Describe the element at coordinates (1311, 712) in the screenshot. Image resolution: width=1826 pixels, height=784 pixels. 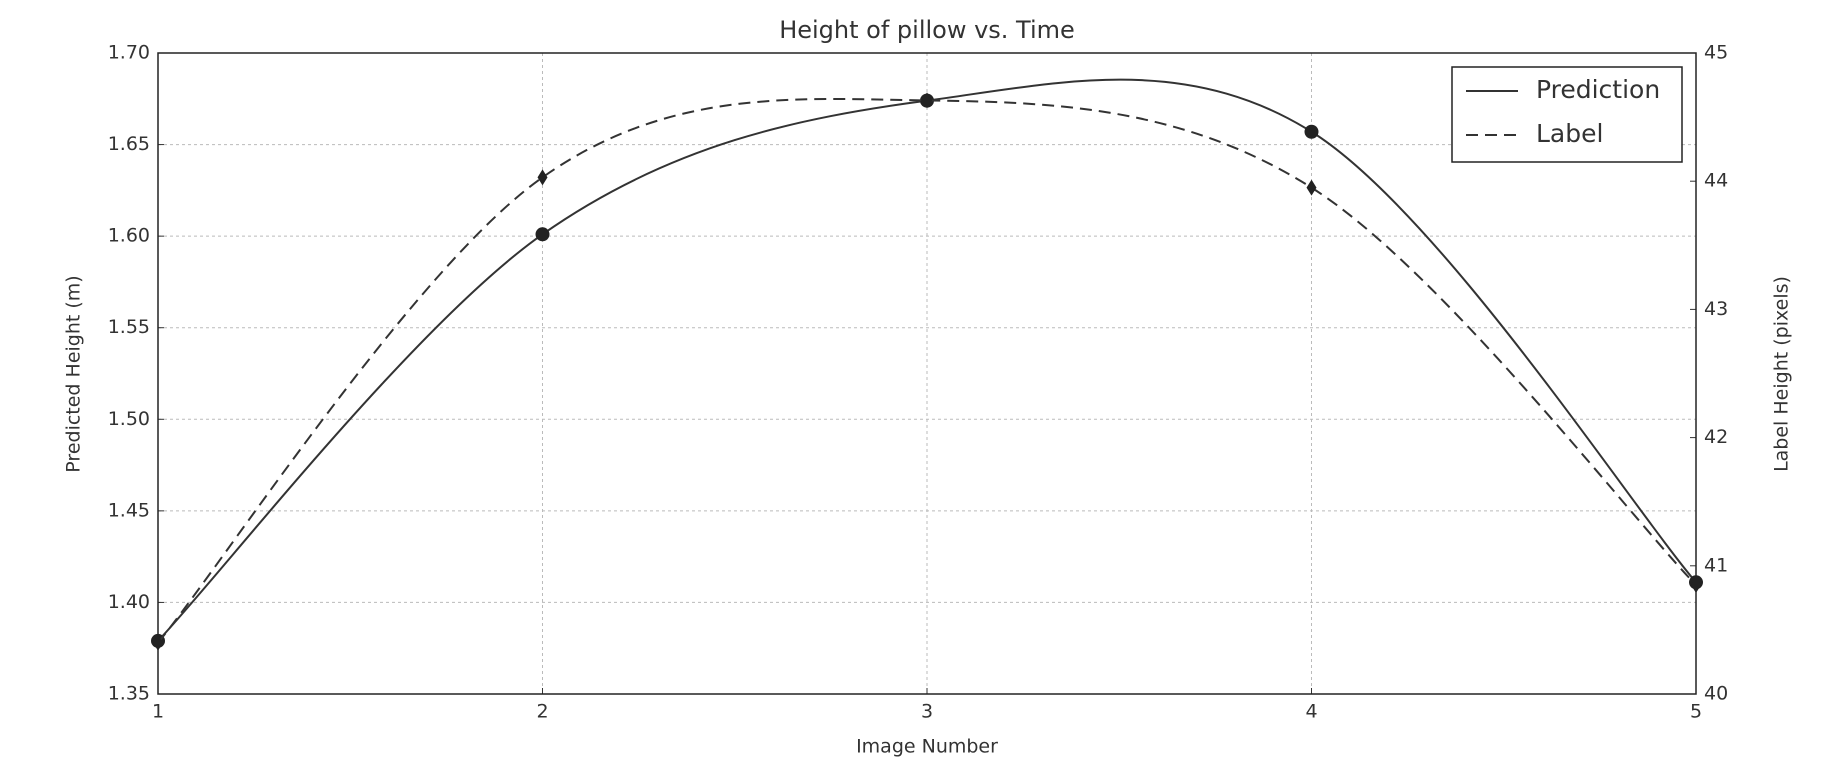
I see `x-tick-label: 4` at that location.